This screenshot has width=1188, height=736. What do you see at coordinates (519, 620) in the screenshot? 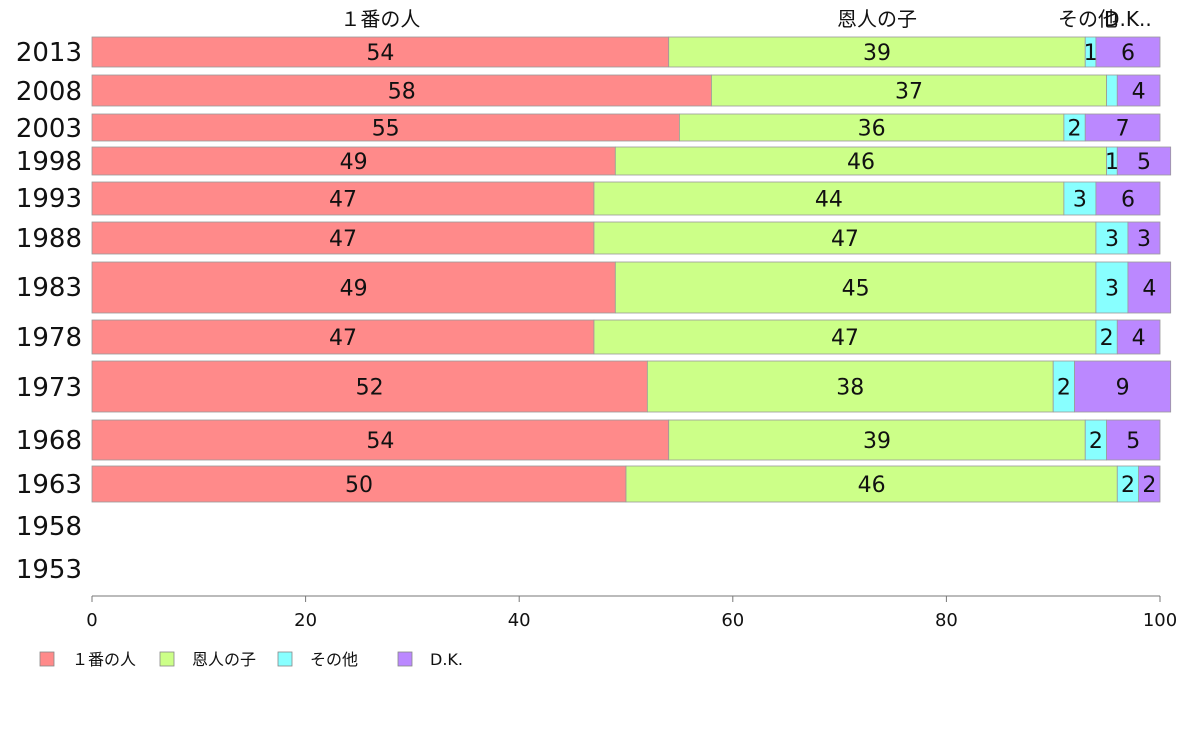
I see `x-tick-label-40: 40` at bounding box center [519, 620].